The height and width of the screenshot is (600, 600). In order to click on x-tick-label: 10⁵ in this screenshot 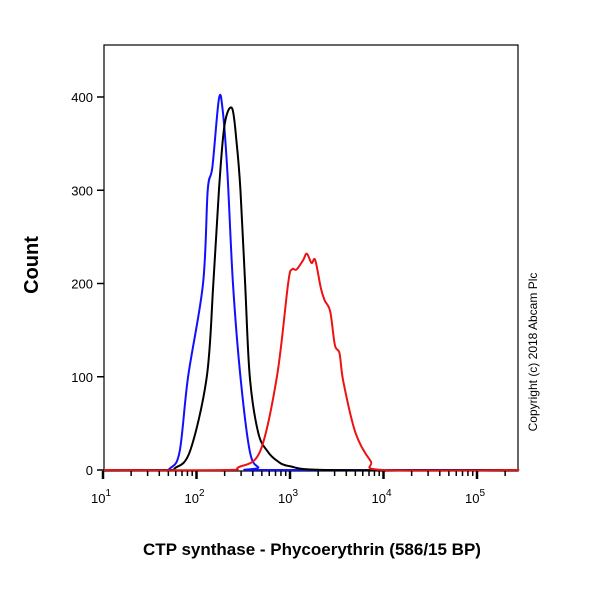, I will do `click(475, 497)`.